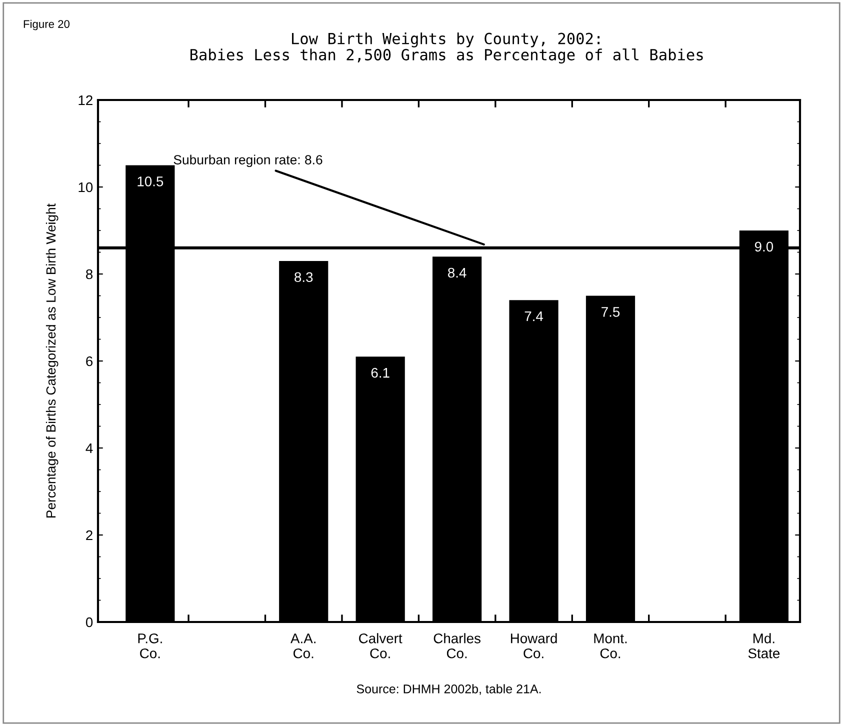 The height and width of the screenshot is (726, 843). What do you see at coordinates (89, 448) in the screenshot?
I see `y-tick-label: 4` at bounding box center [89, 448].